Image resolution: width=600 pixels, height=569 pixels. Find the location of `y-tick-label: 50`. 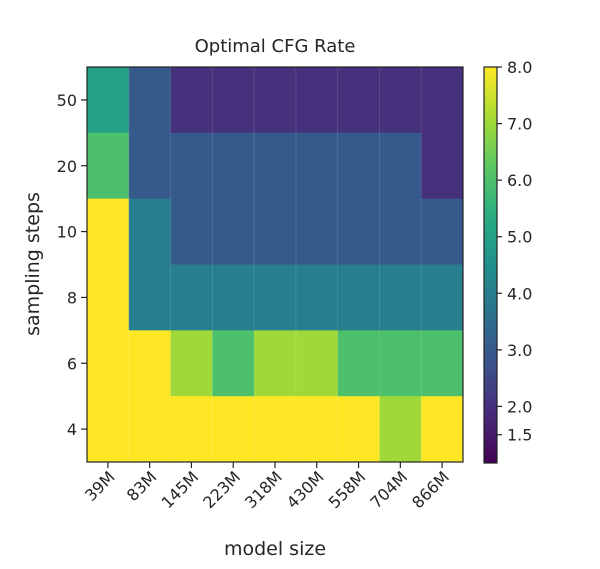

y-tick-label: 50 is located at coordinates (67, 100).